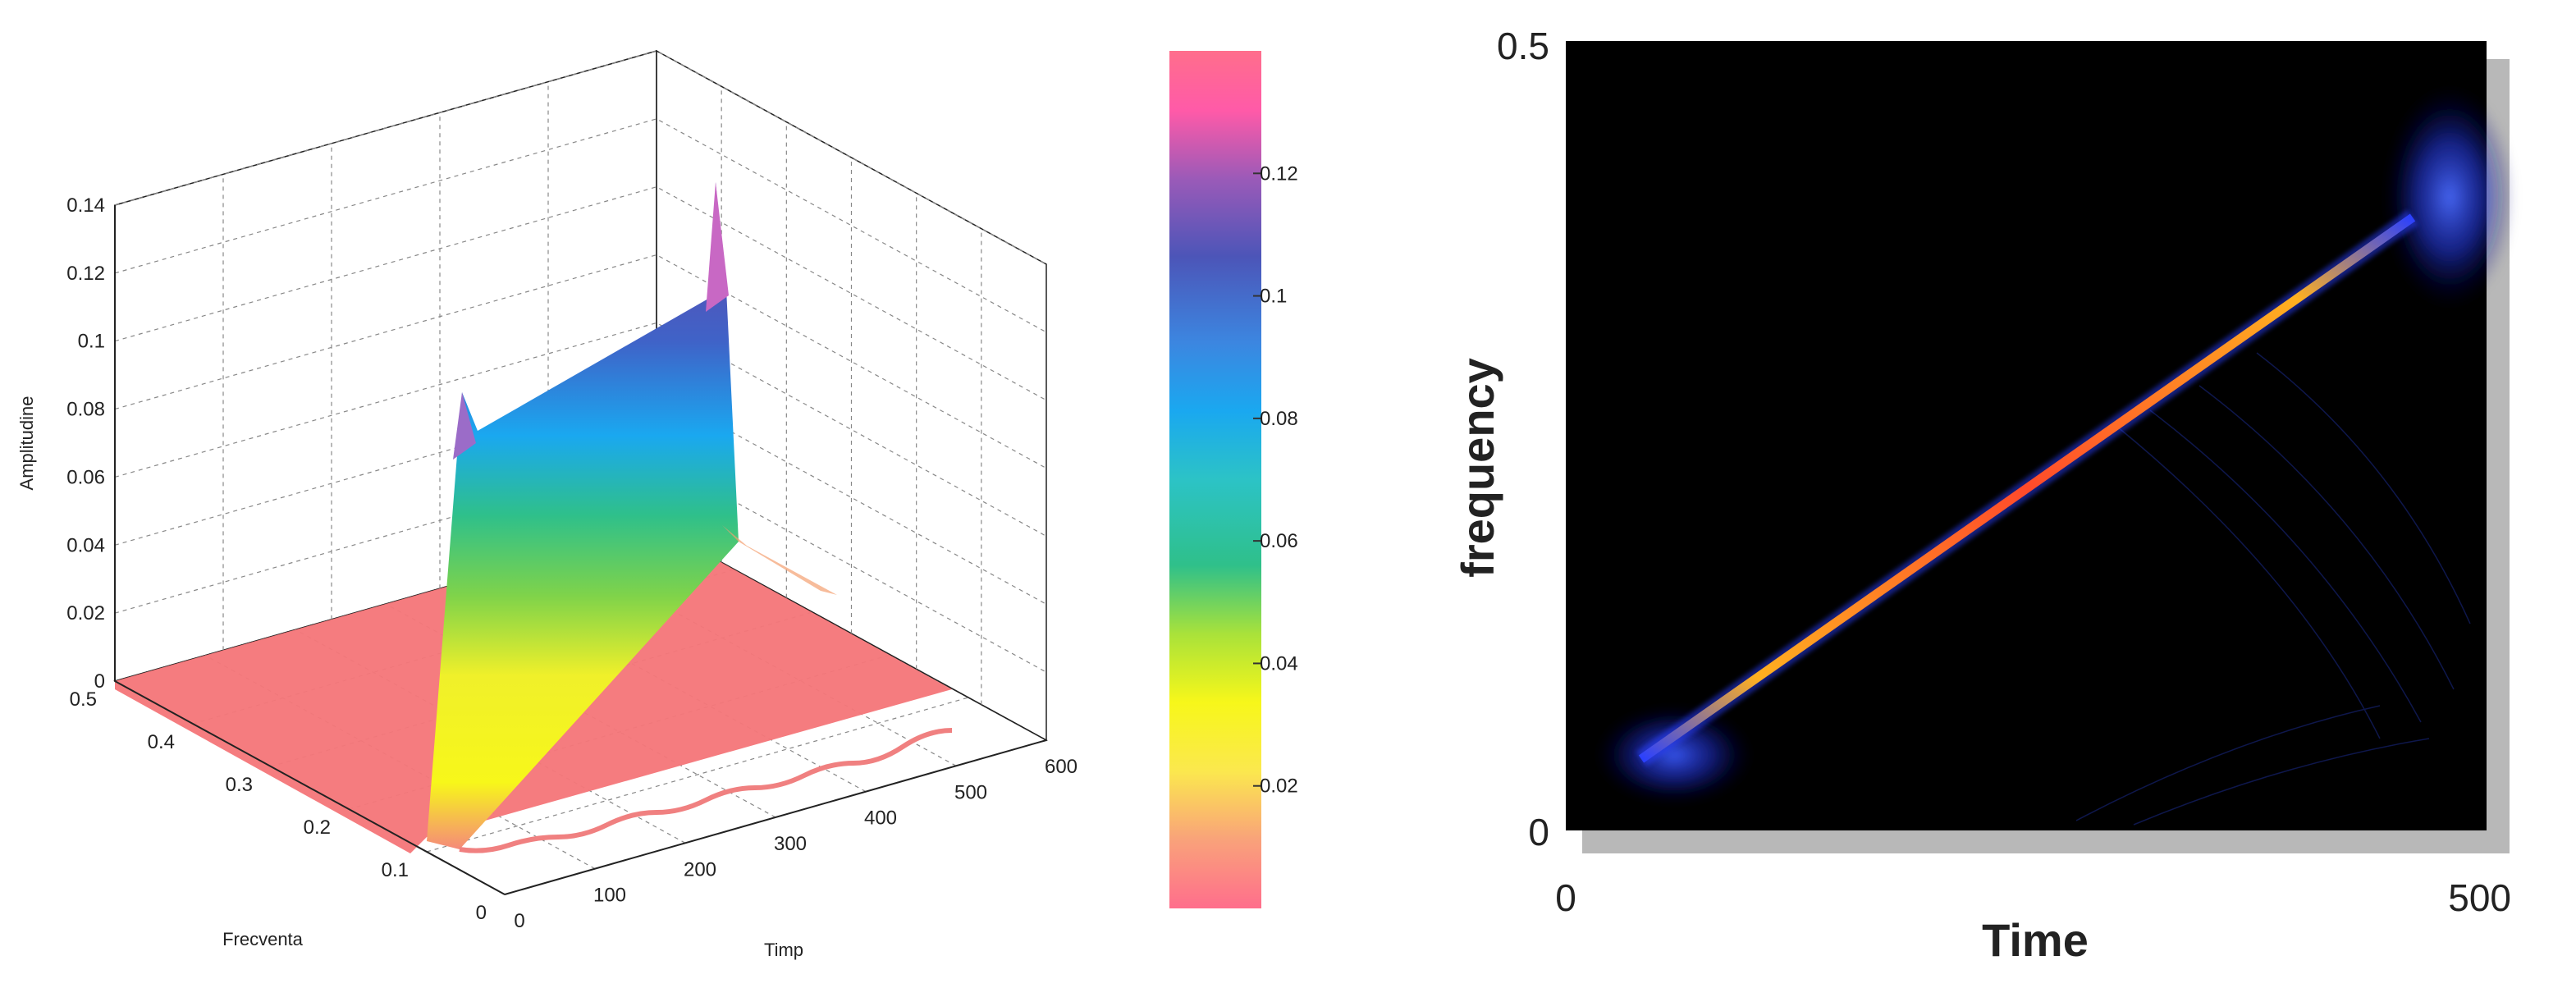 This screenshot has height=988, width=2576. Describe the element at coordinates (310, 788) in the screenshot. I see `freq-axis` at that location.